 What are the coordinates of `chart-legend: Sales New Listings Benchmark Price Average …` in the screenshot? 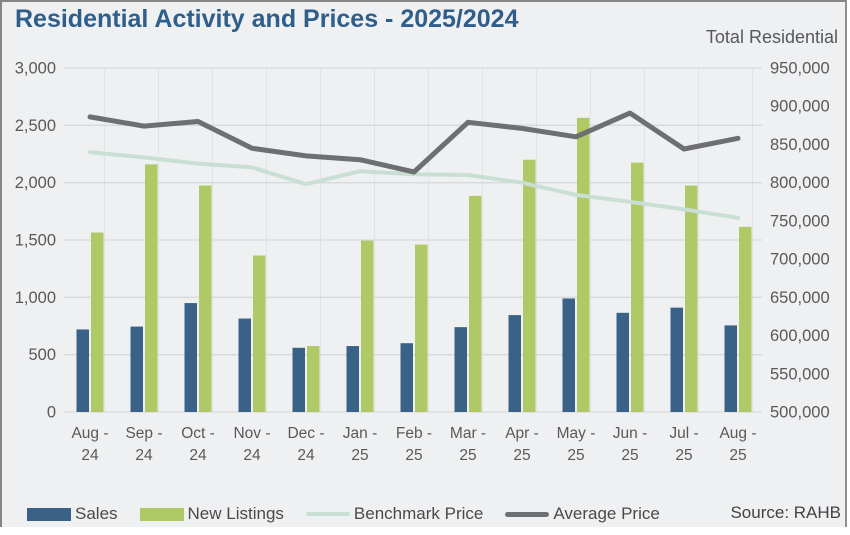 It's located at (354, 514).